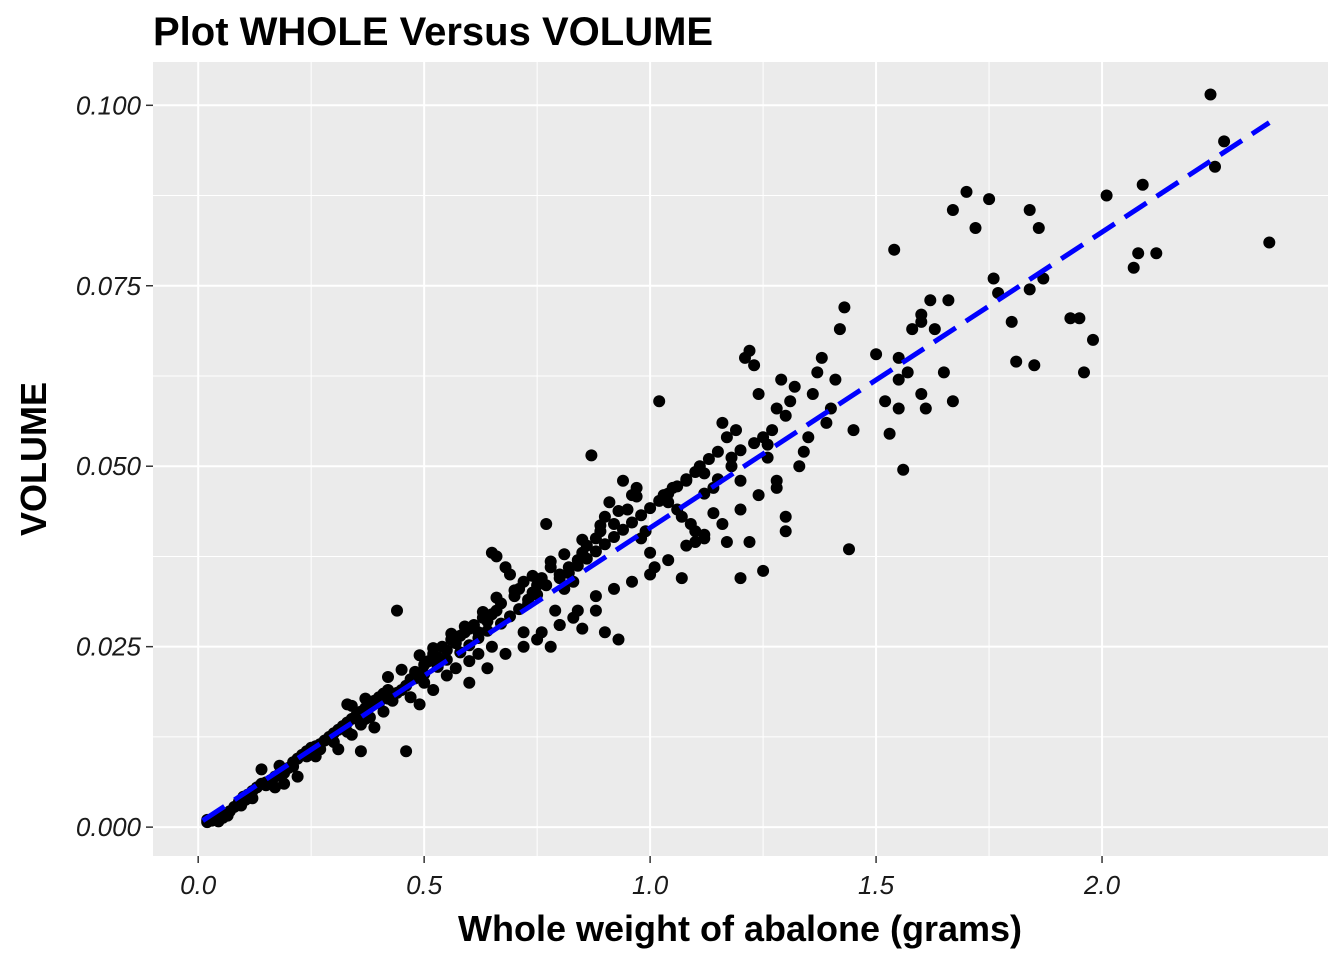  I want to click on x-tick-label: 0.0, so click(198, 885).